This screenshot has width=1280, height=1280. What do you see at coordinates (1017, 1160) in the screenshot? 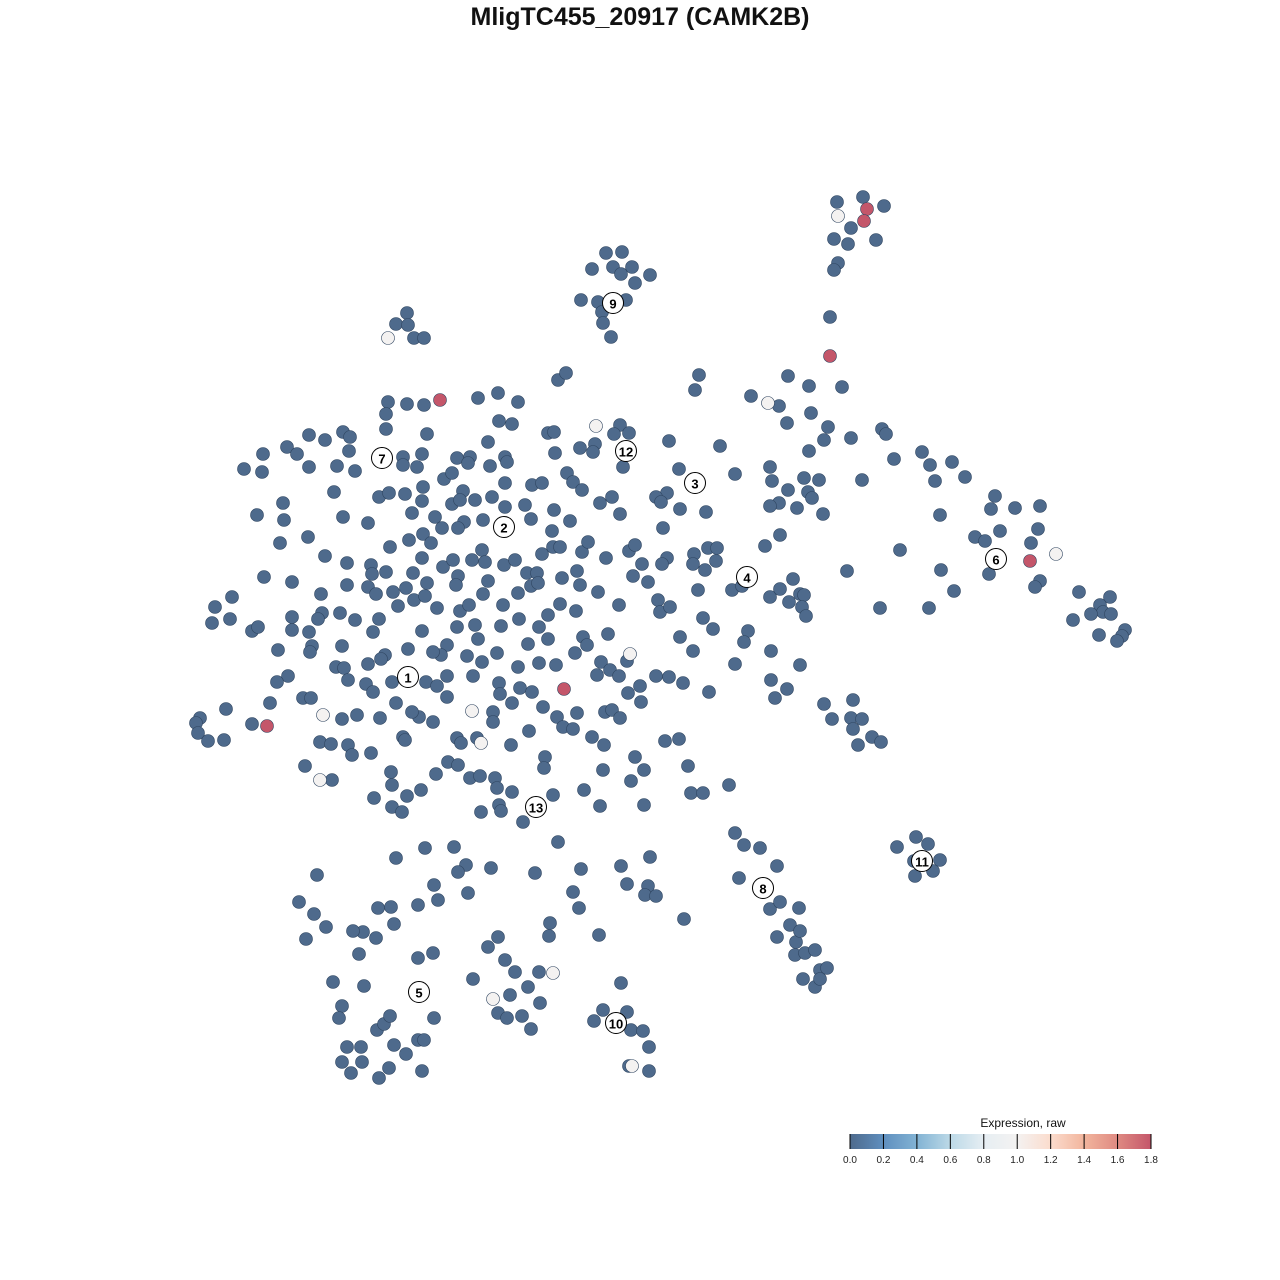
I see `legend-tick-label: 1.0` at bounding box center [1017, 1160].